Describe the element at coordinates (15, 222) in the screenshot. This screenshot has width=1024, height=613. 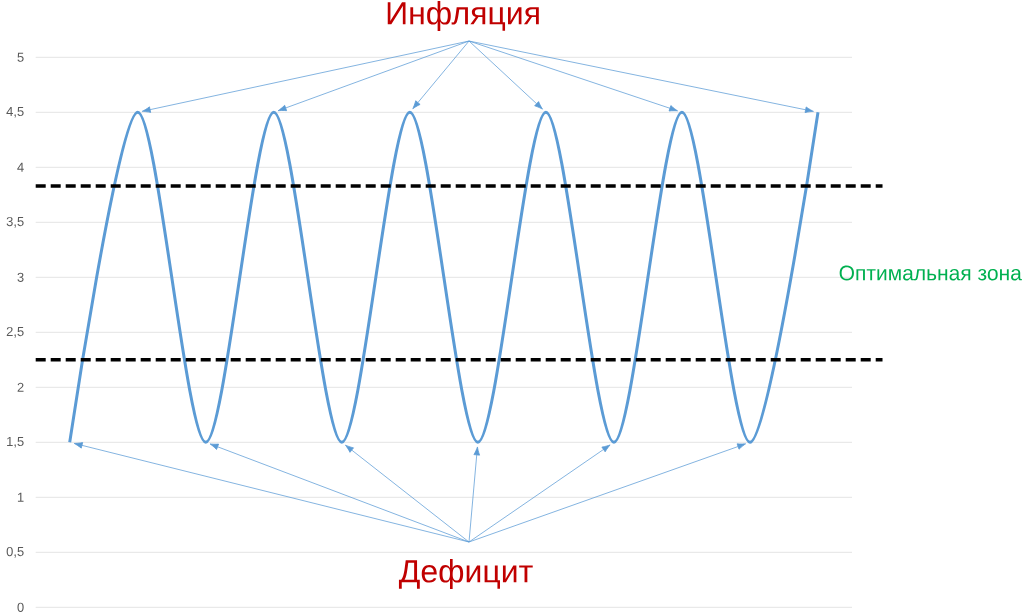
I see `y-tick-label: 3,5` at that location.